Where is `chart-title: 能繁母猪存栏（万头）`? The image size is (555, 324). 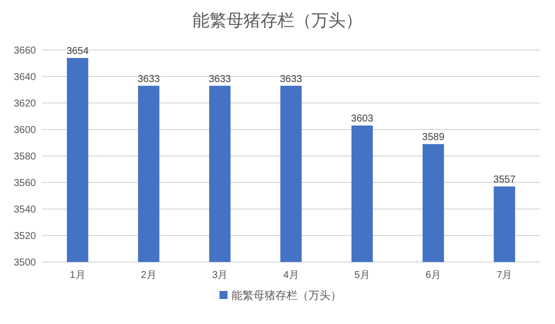 chart-title: 能繁母猪存栏（万头） is located at coordinates (277, 20).